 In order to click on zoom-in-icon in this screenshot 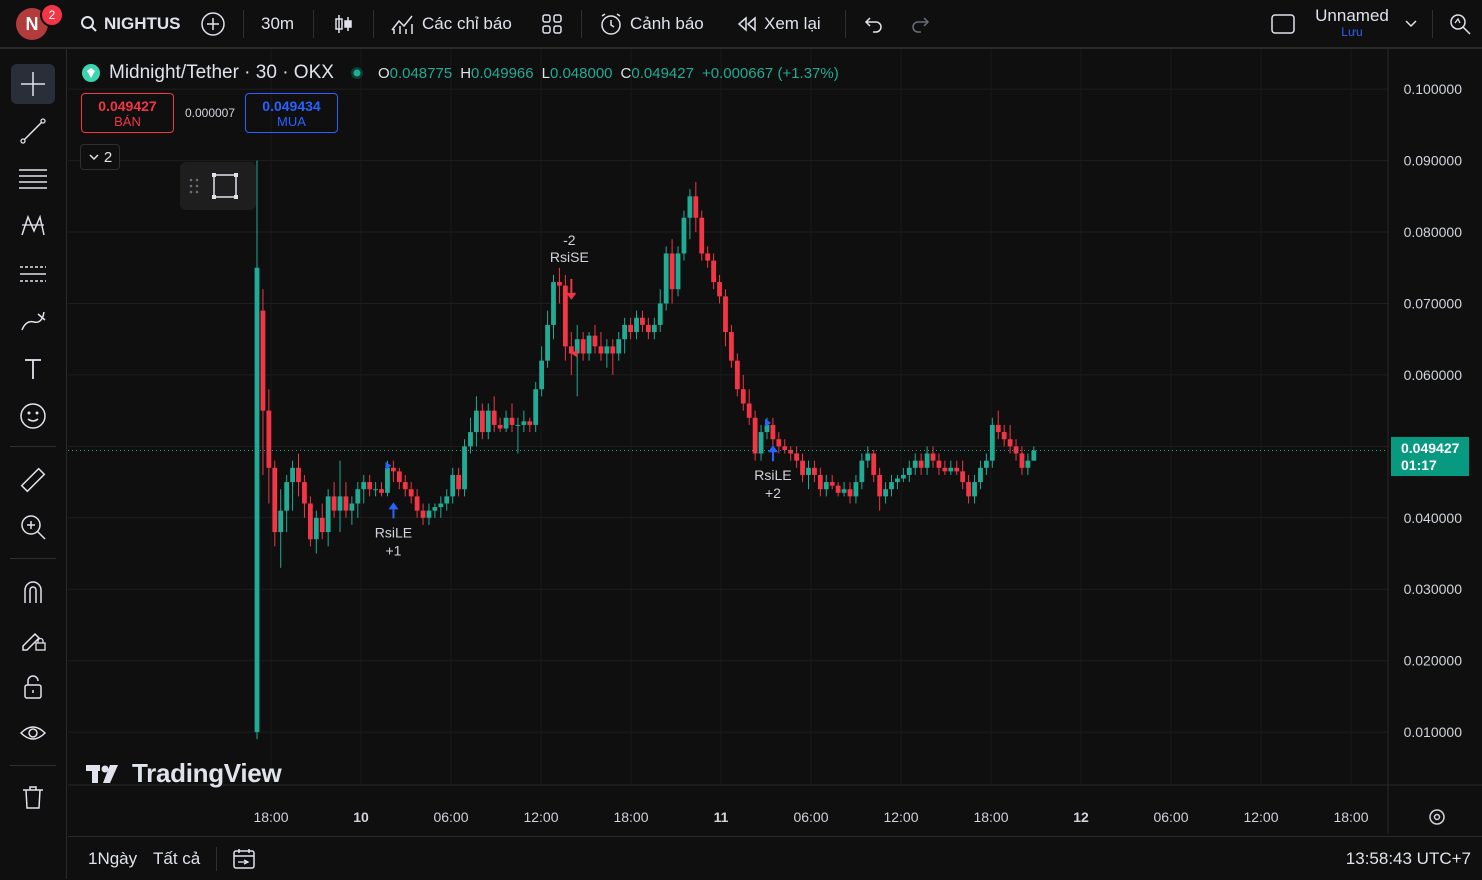, I will do `click(33, 527)`.